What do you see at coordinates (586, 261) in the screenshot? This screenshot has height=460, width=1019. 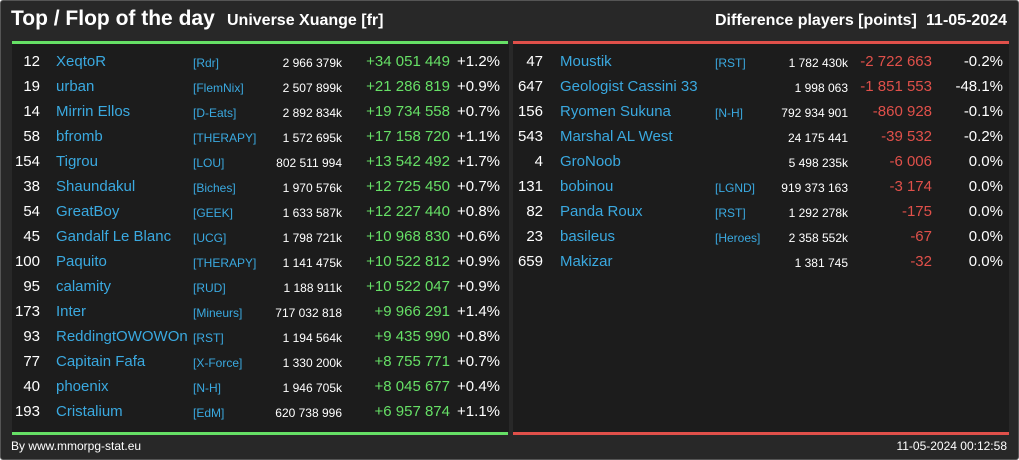 I see `player-name-link: Makizar` at bounding box center [586, 261].